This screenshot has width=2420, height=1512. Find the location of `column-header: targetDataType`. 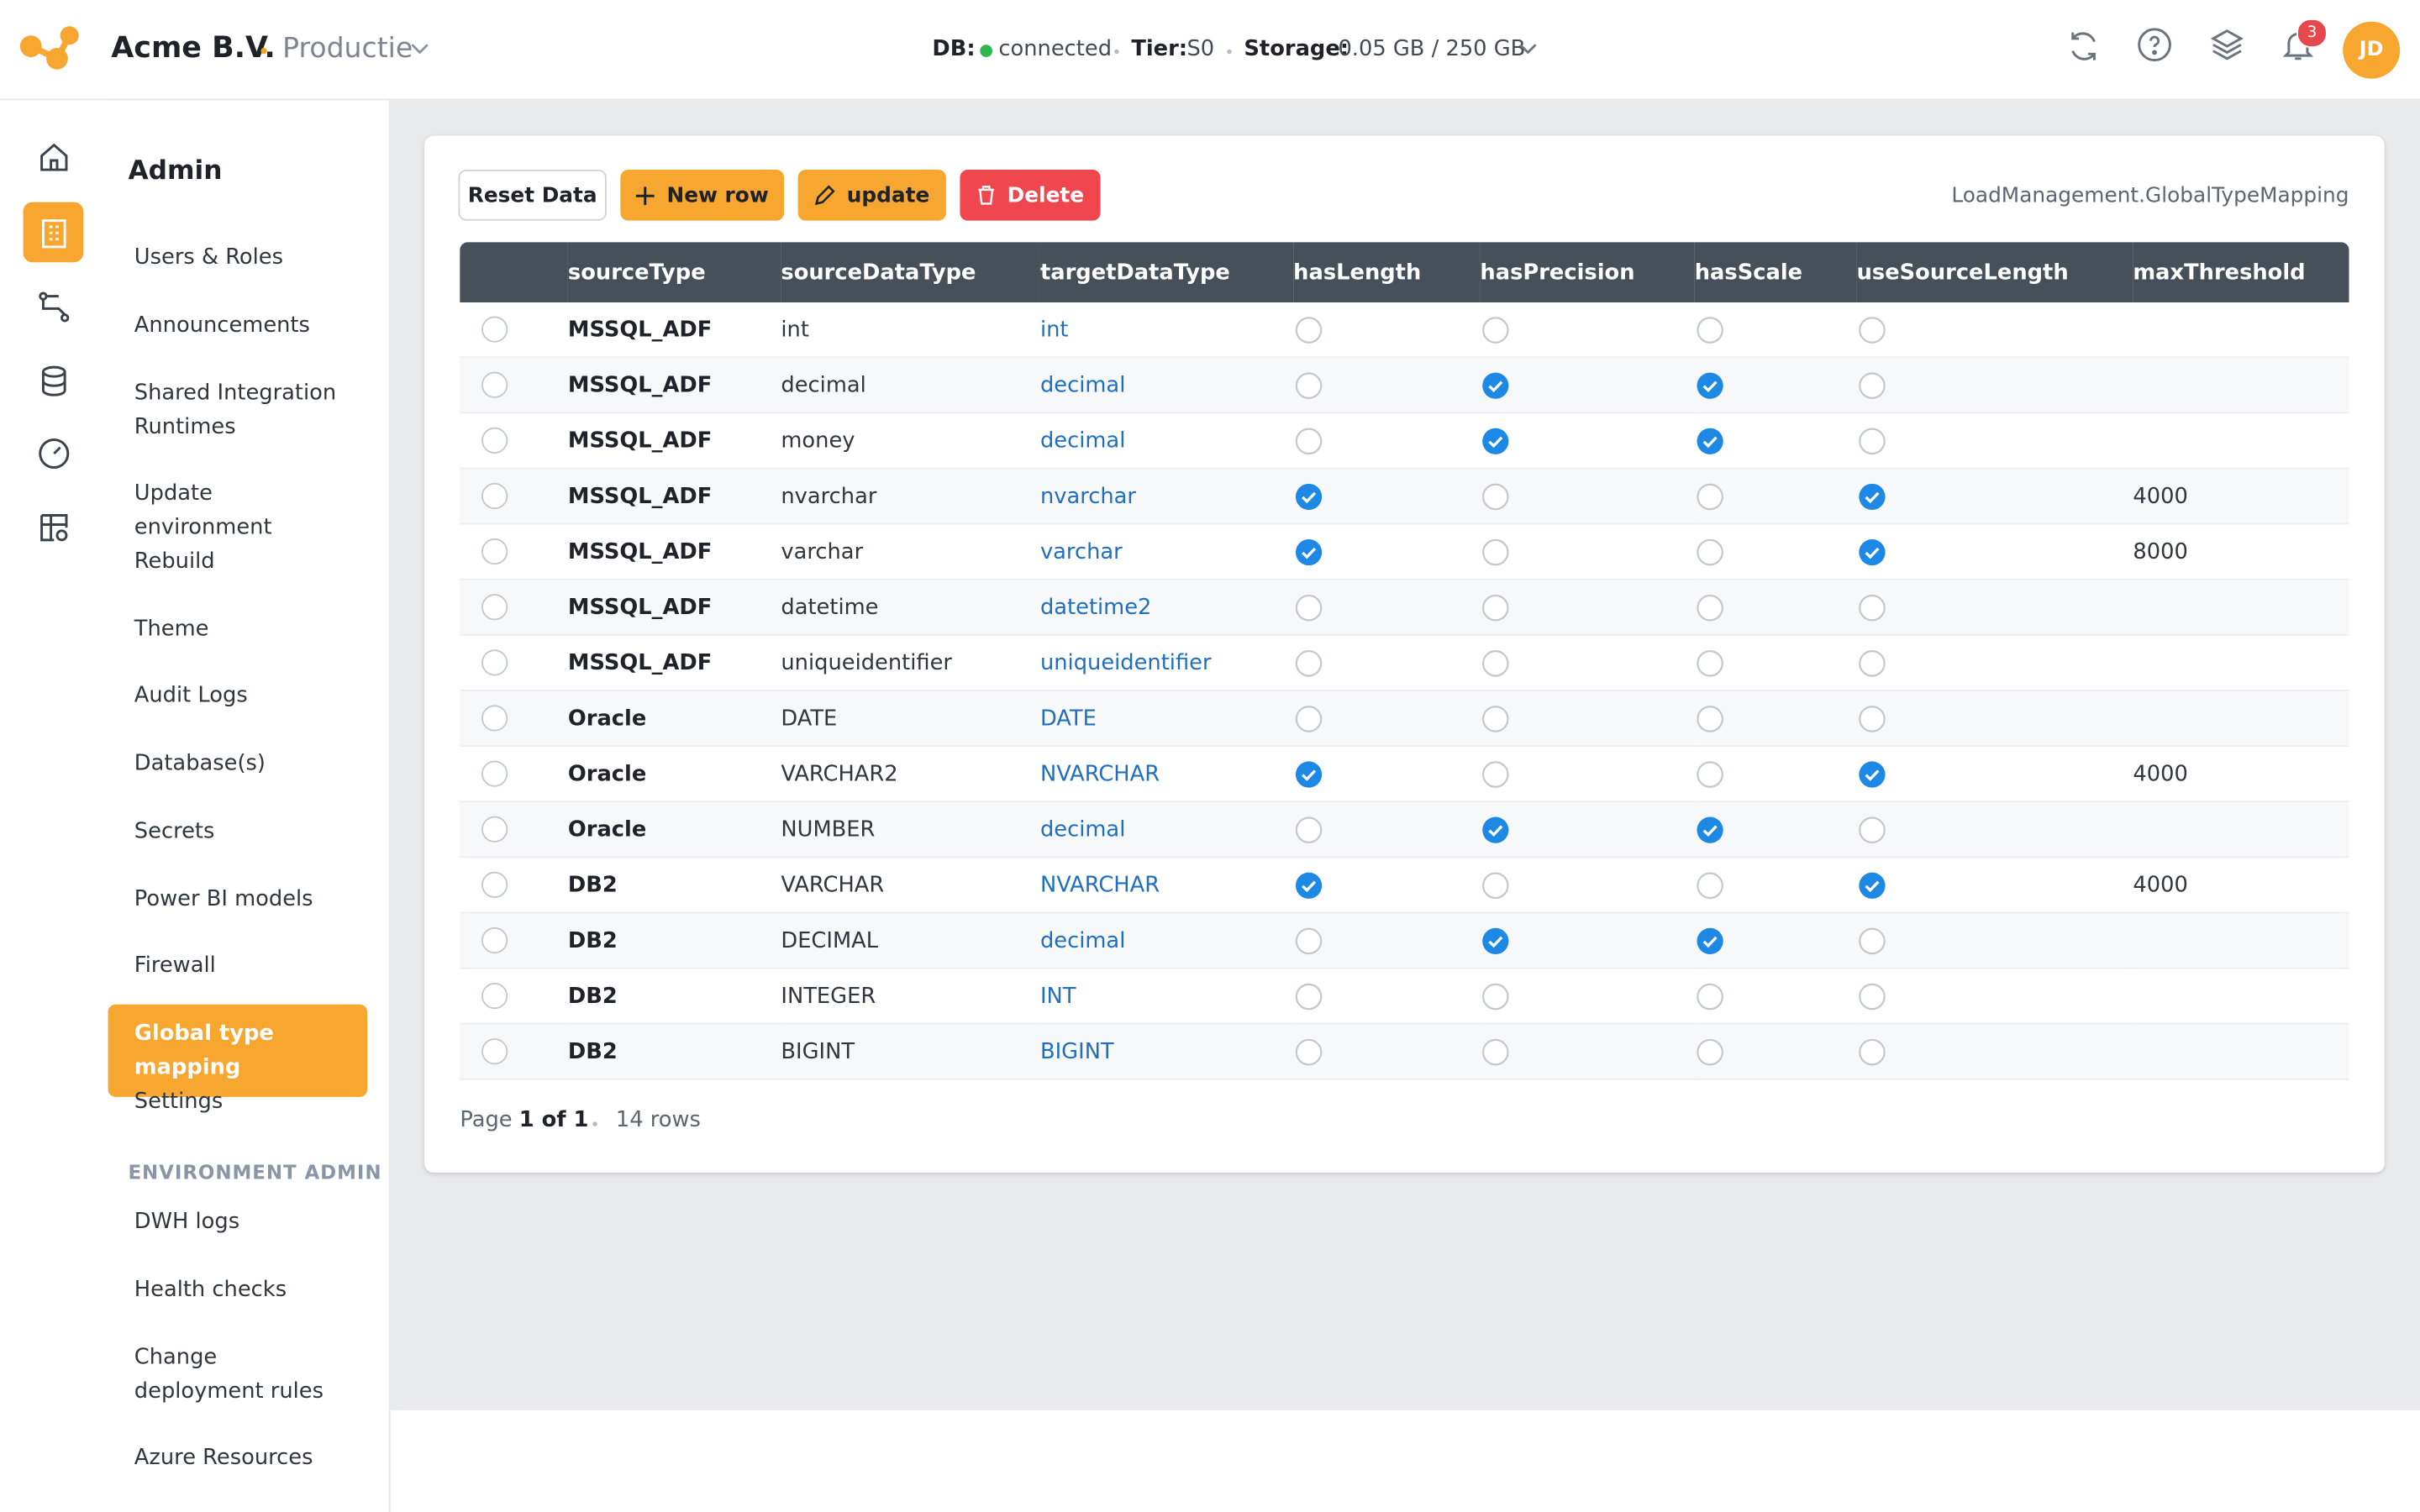

column-header: targetDataType is located at coordinates (1166, 272).